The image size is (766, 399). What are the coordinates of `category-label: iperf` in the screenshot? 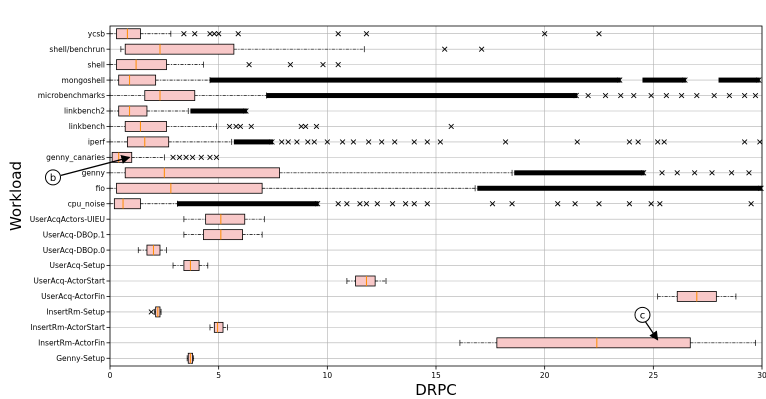 It's located at (97, 142).